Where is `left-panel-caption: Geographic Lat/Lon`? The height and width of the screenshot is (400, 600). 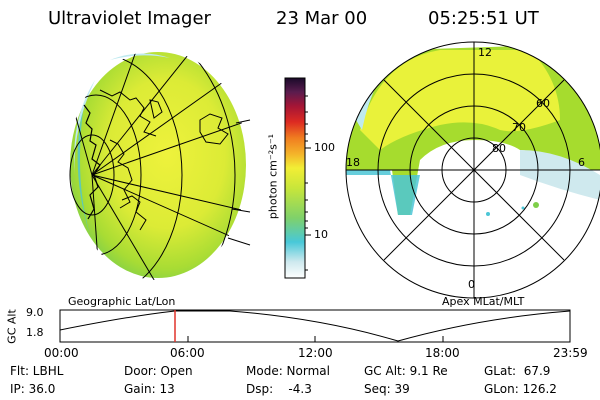
left-panel-caption: Geographic Lat/Lon is located at coordinates (122, 301).